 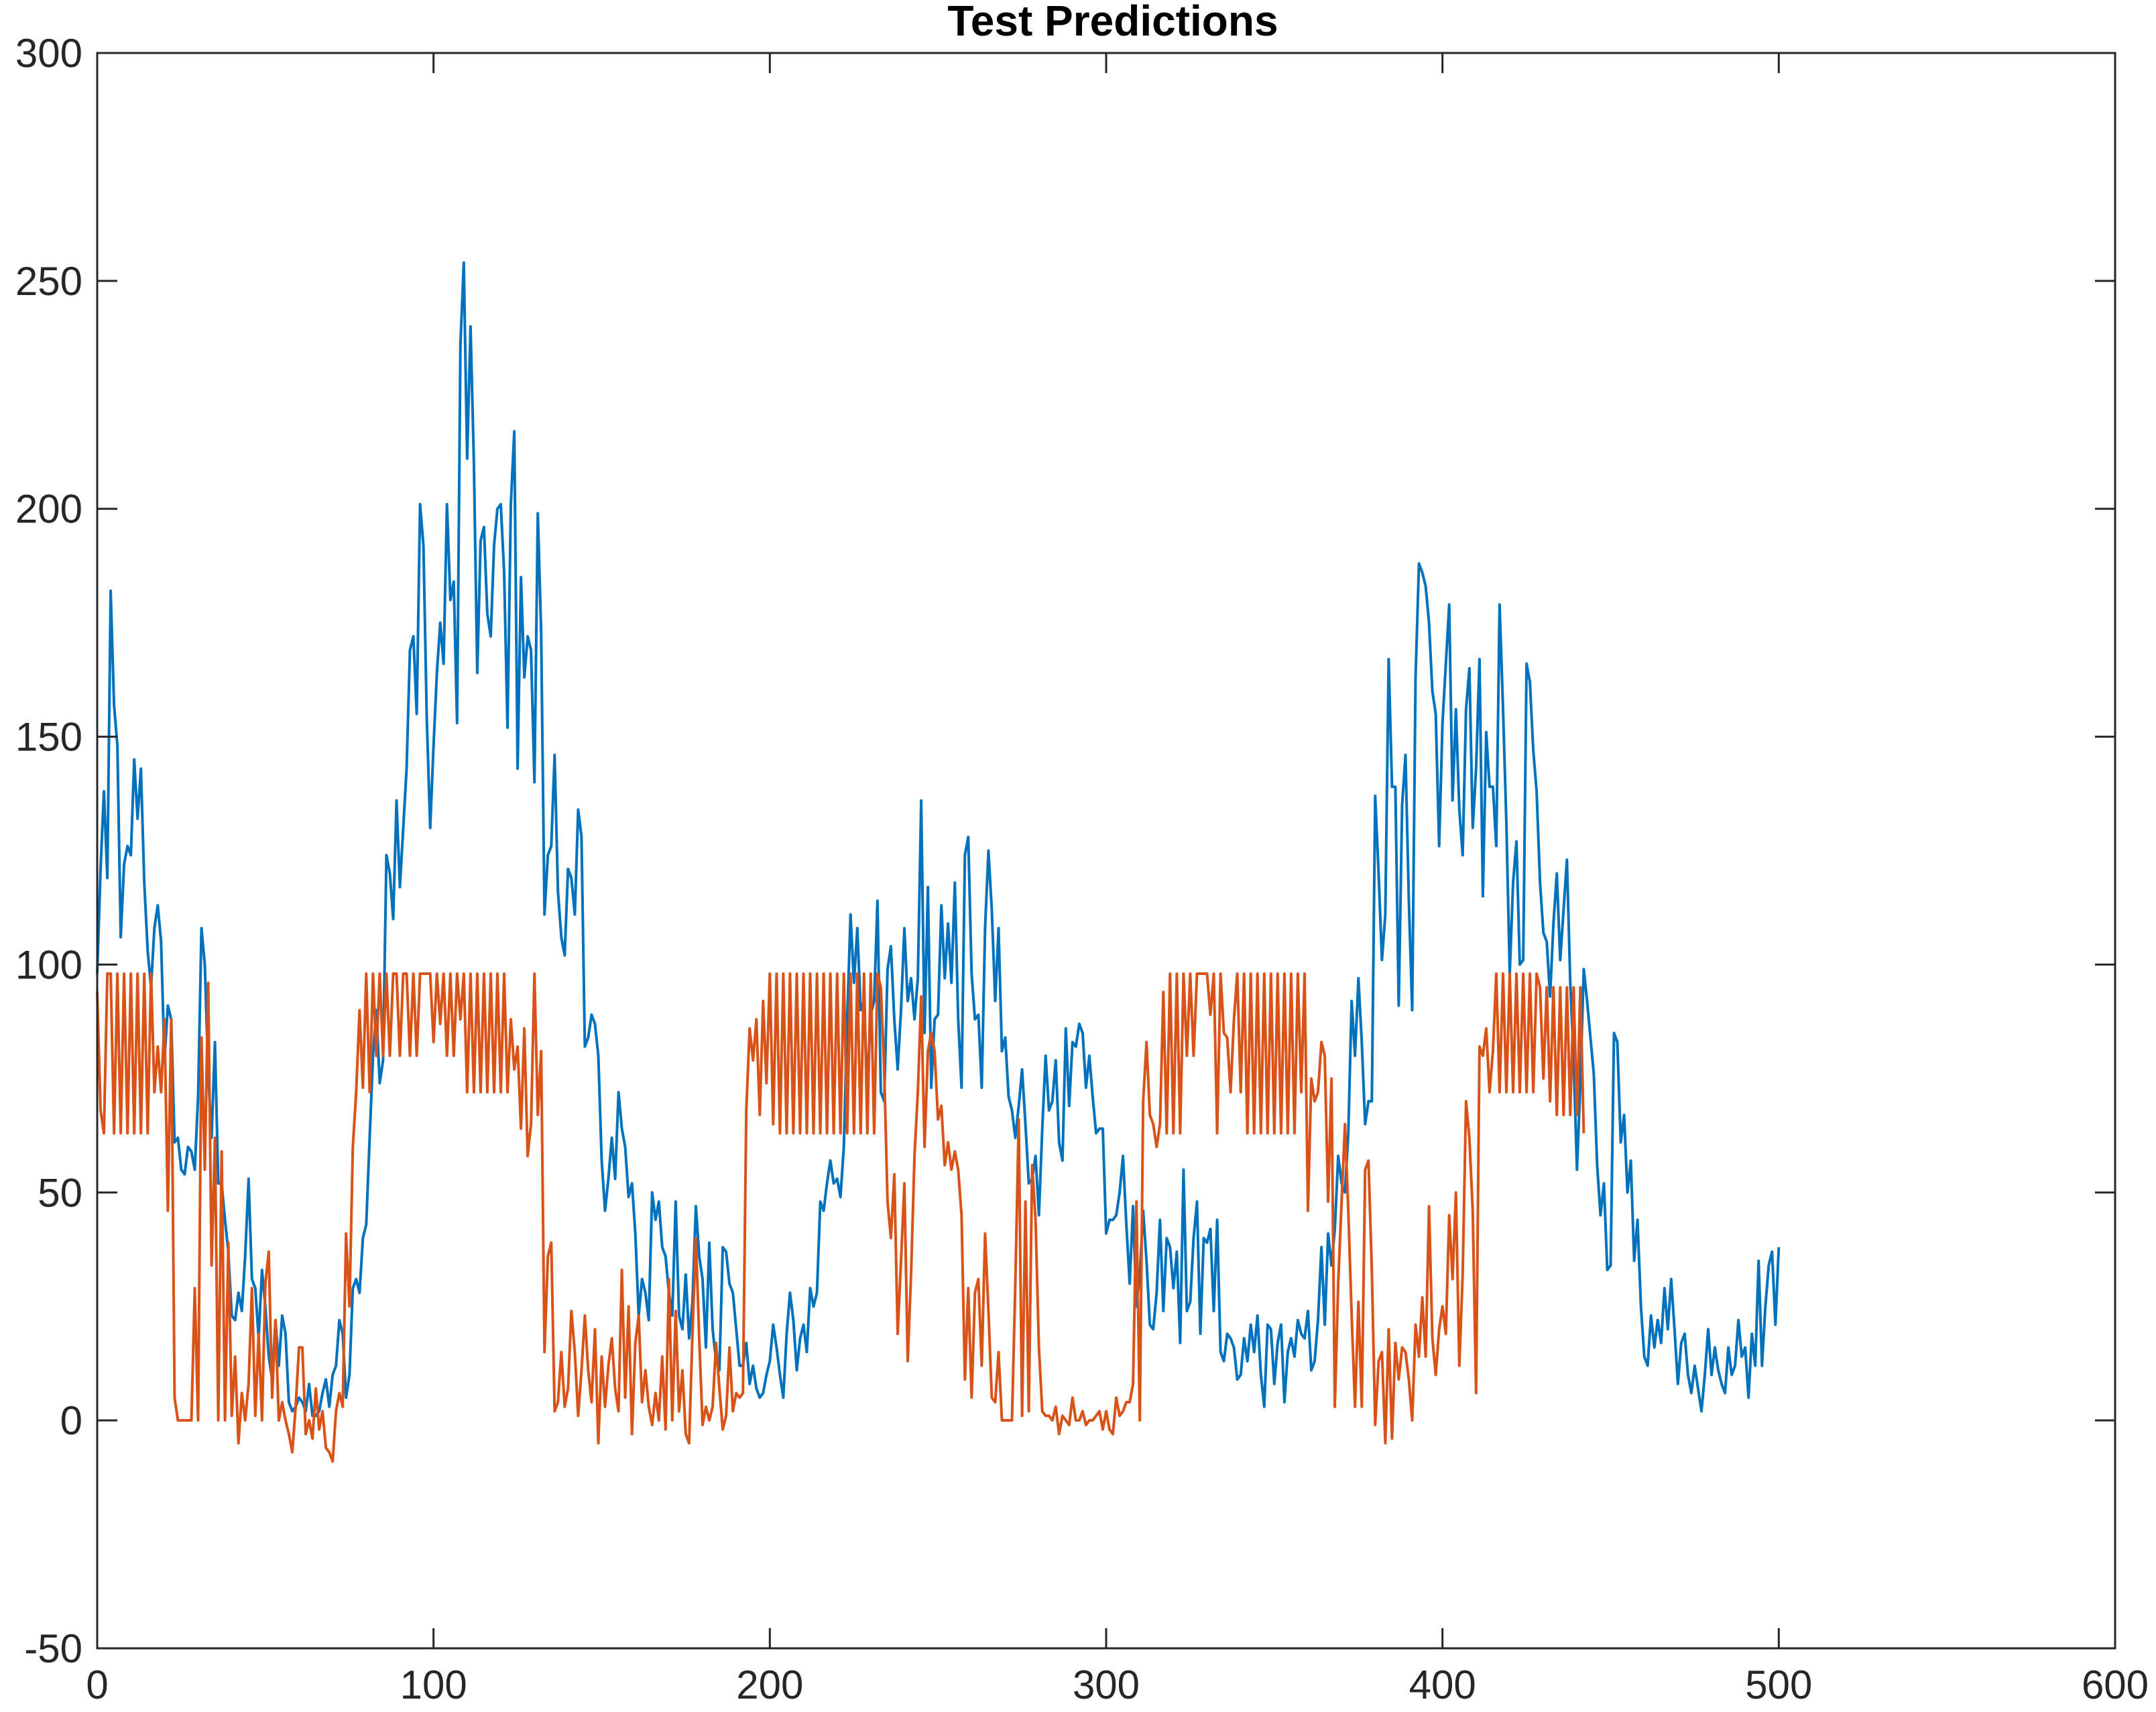 I want to click on y-tick-label: 100, so click(x=48, y=964).